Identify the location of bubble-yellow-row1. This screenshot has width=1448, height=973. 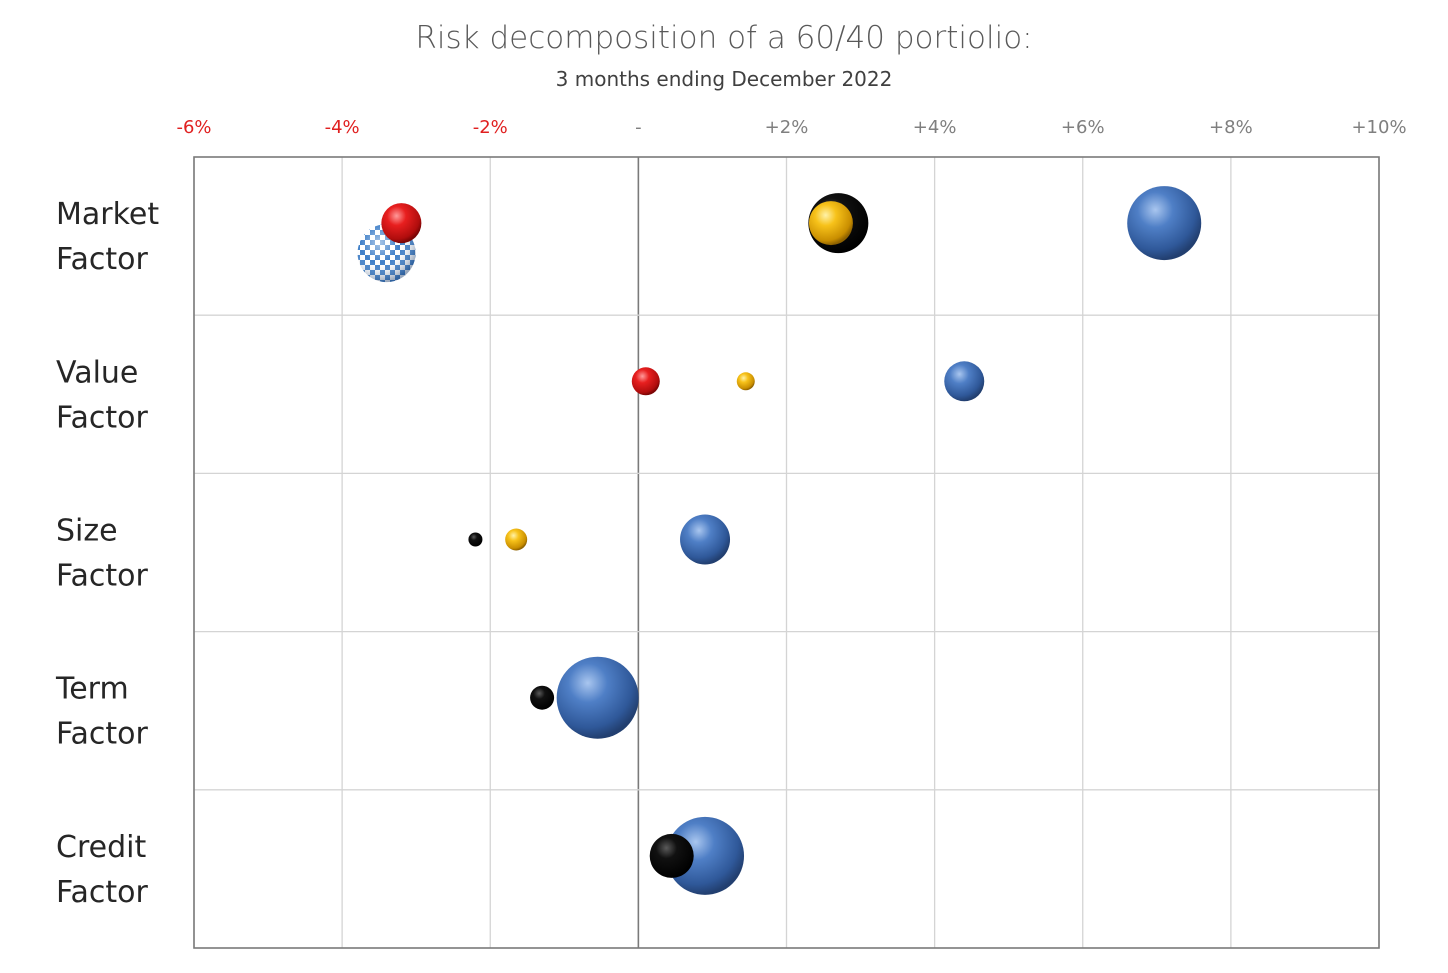
(745, 381).